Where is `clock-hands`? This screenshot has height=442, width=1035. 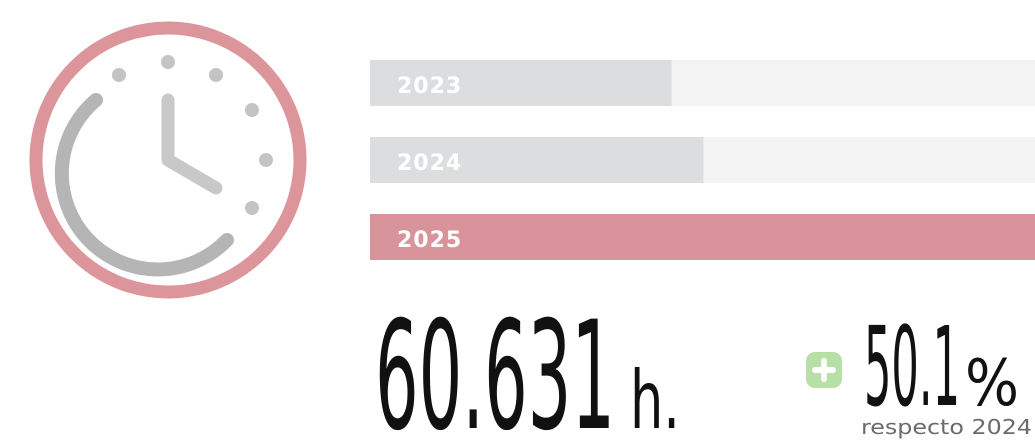 clock-hands is located at coordinates (192, 144).